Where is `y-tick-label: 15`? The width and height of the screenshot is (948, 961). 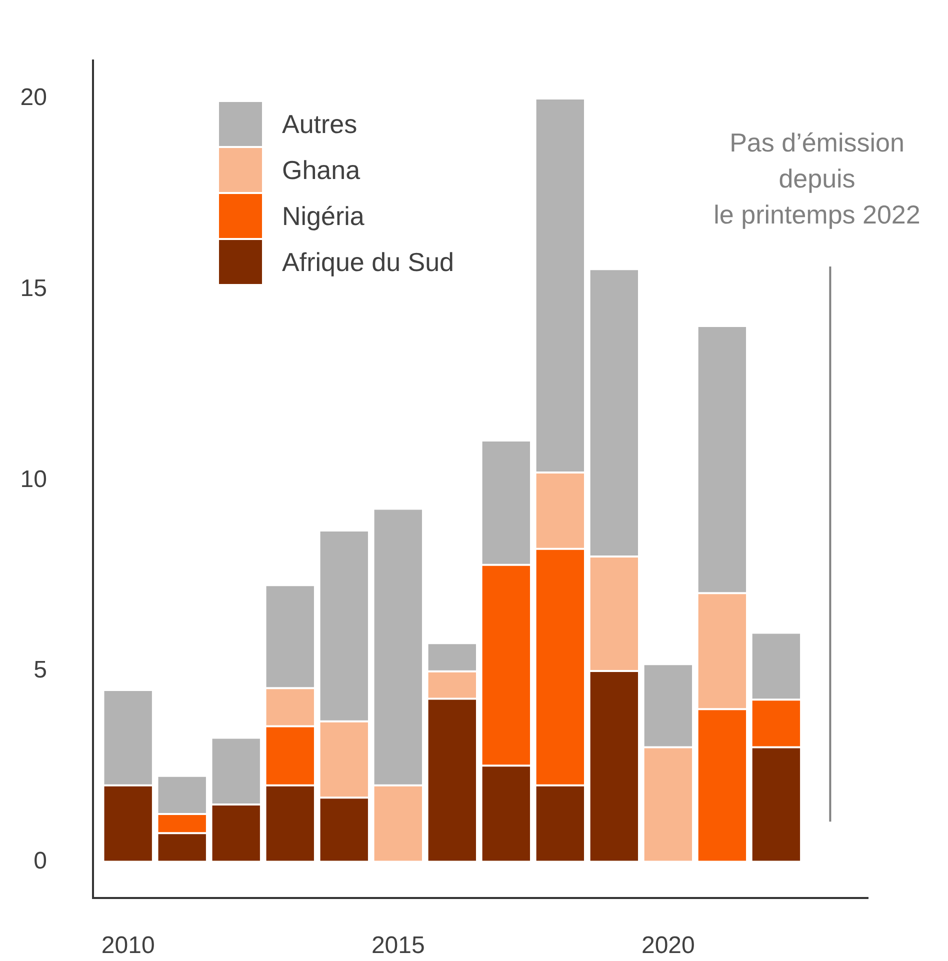
y-tick-label: 15 is located at coordinates (33, 288).